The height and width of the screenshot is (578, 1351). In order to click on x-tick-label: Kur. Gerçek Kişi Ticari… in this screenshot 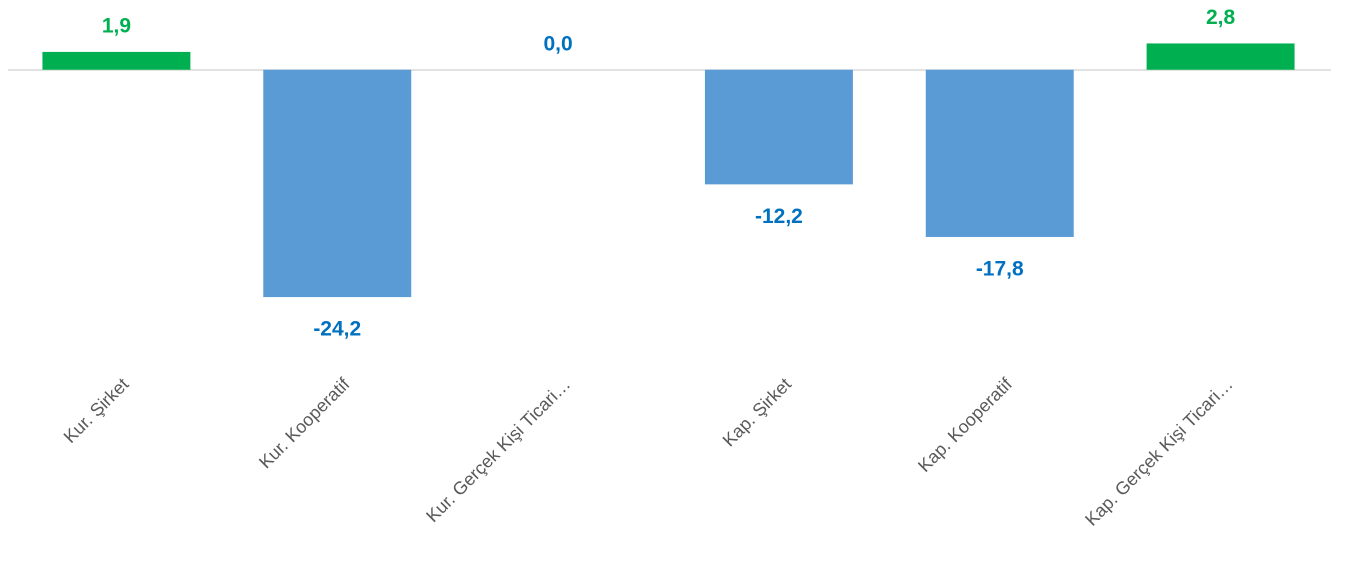, I will do `click(498, 450)`.